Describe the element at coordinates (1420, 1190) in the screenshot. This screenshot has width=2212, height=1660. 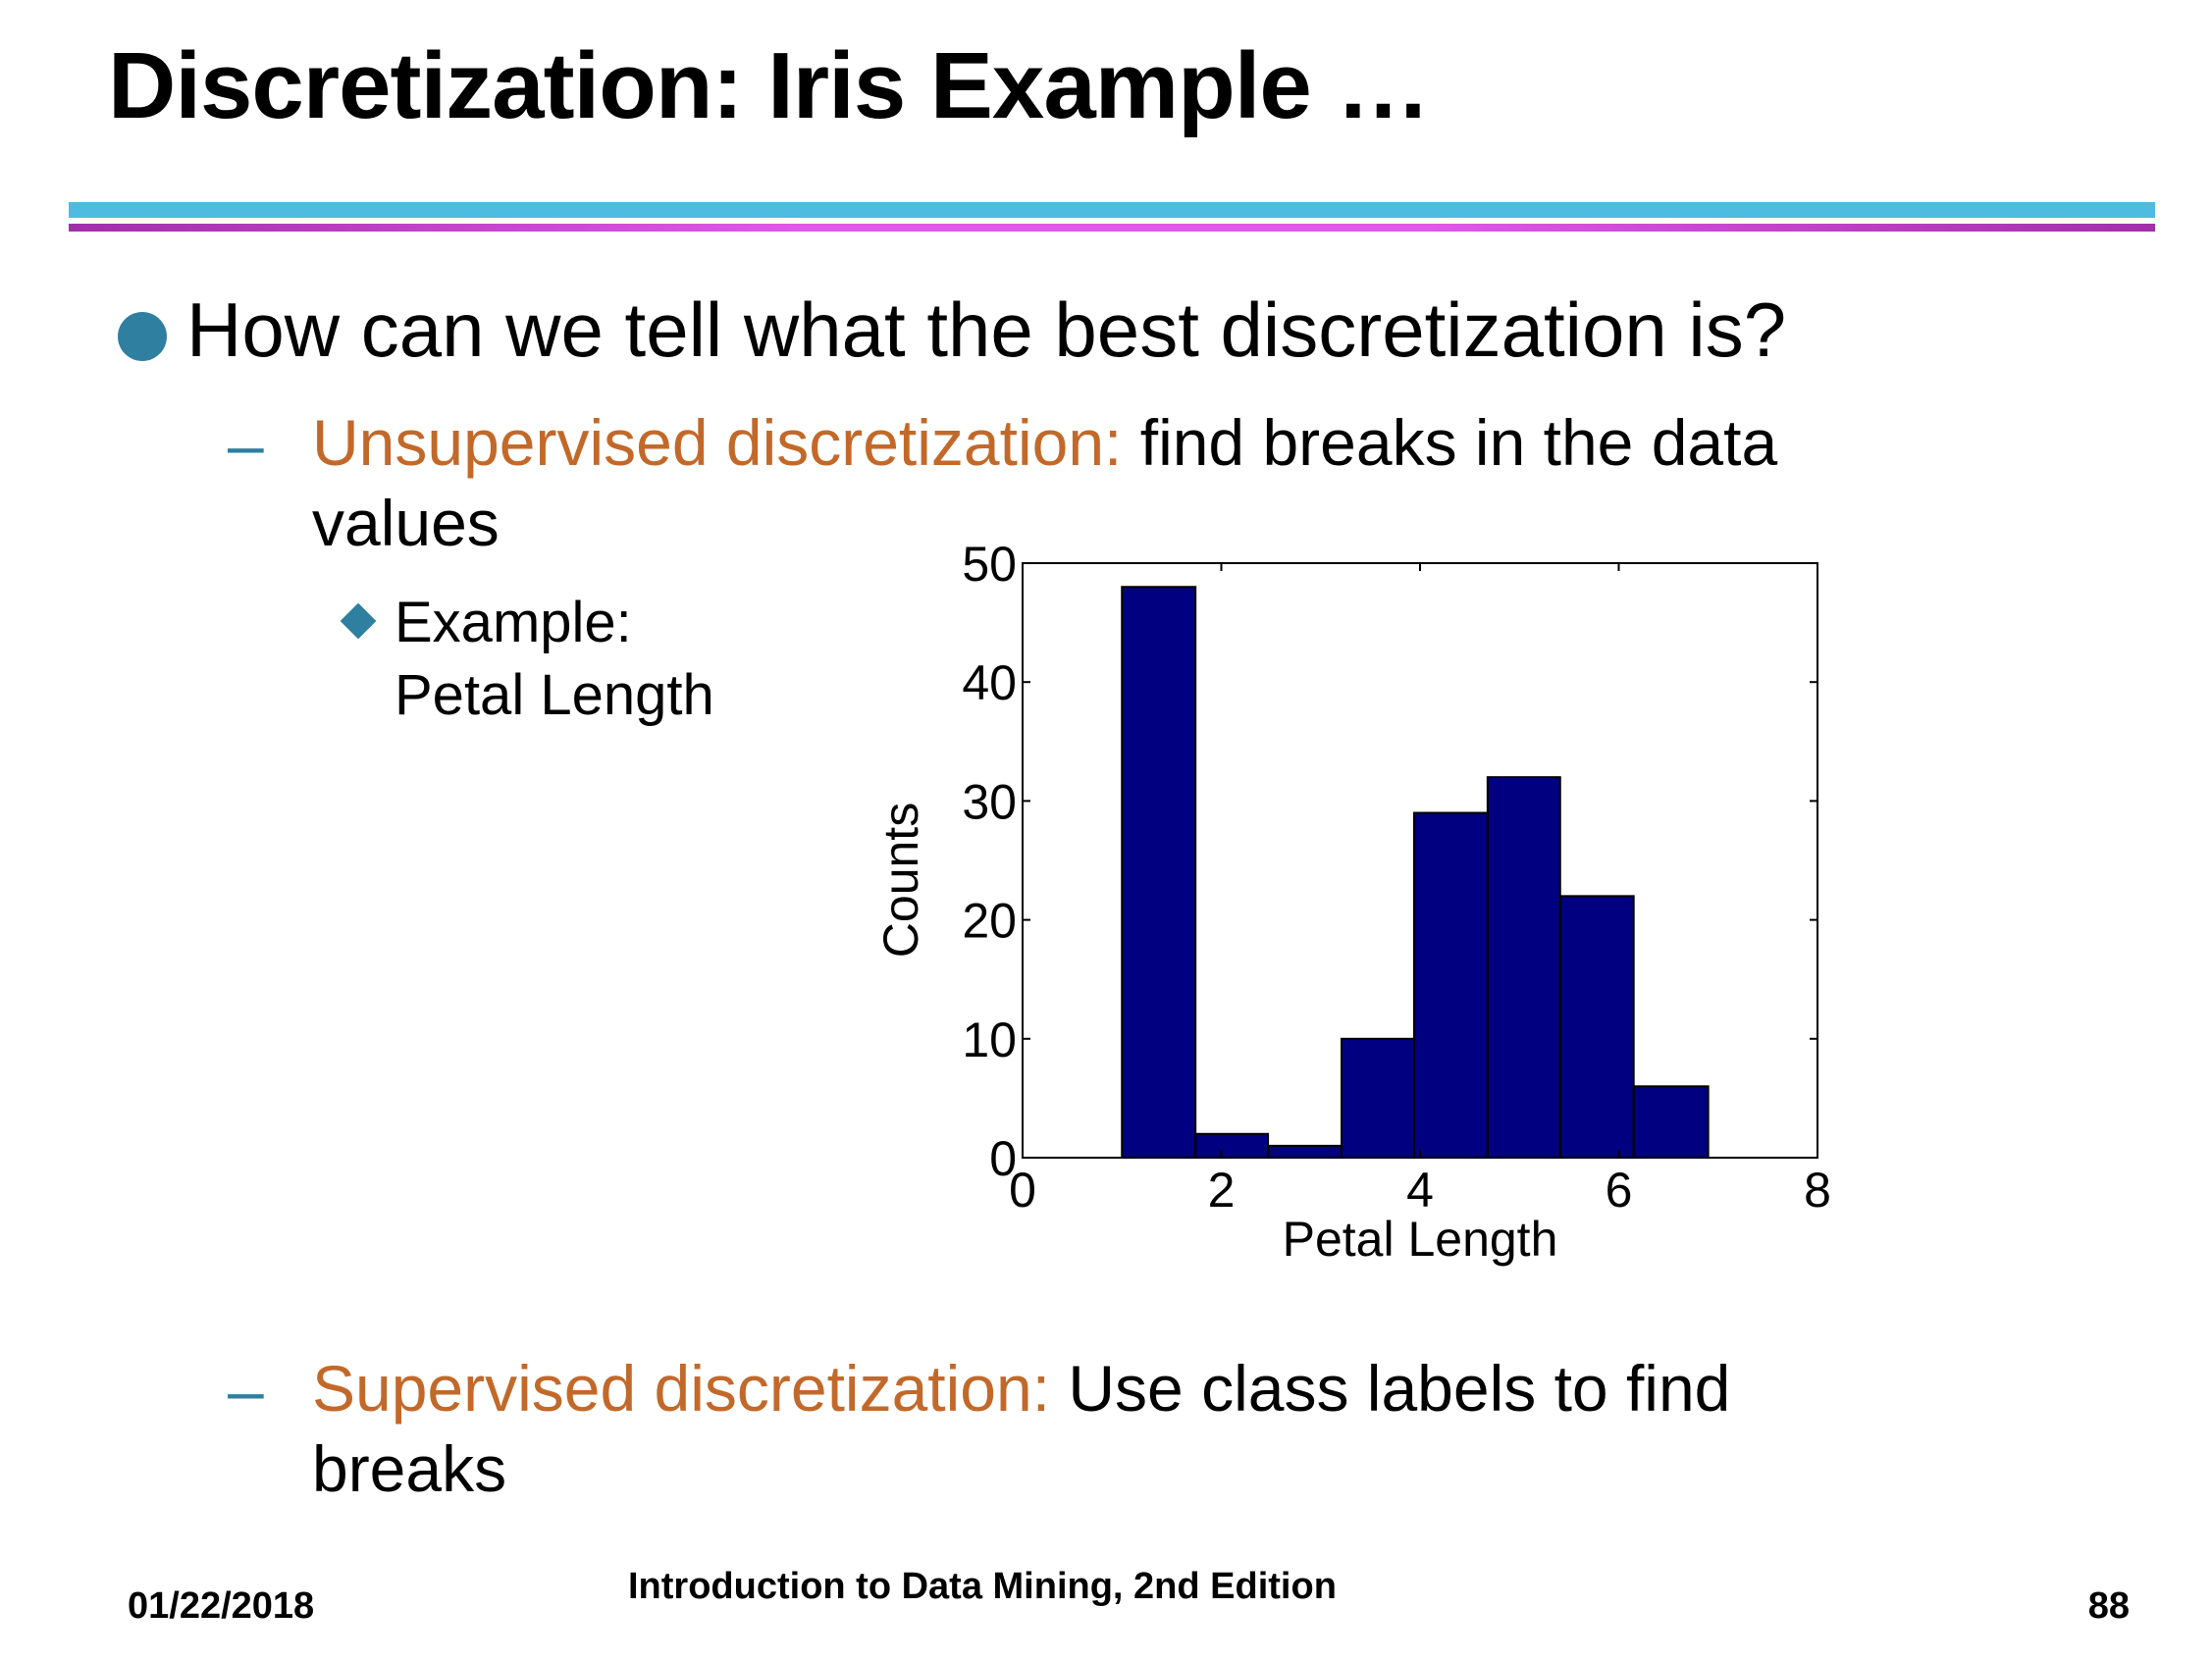
I see `x-tick-label-2: 4` at that location.